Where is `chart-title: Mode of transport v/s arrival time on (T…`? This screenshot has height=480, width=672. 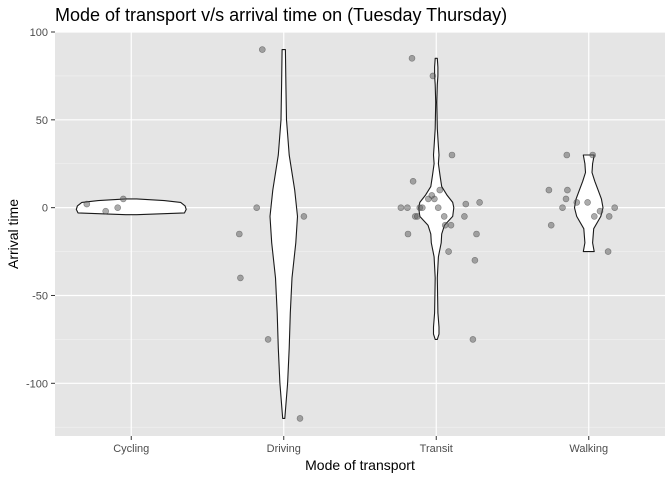 chart-title: Mode of transport v/s arrival time on (T… is located at coordinates (281, 15).